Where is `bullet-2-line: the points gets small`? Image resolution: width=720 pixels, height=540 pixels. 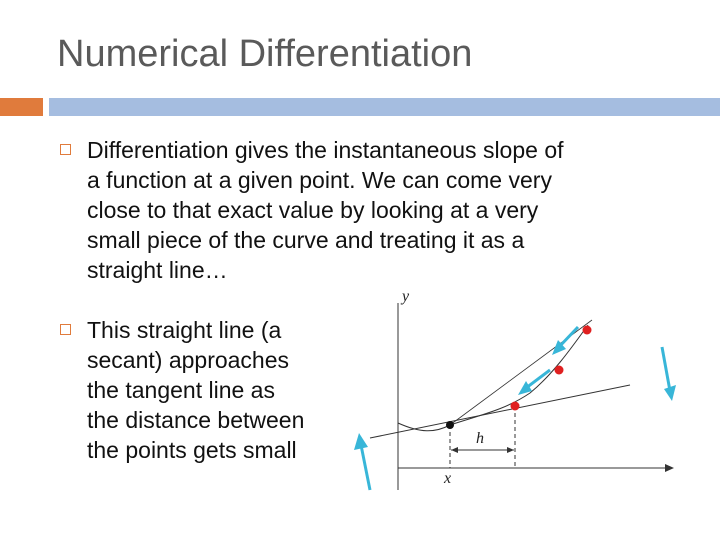
bullet-2-line: the points gets small is located at coordinates (192, 450).